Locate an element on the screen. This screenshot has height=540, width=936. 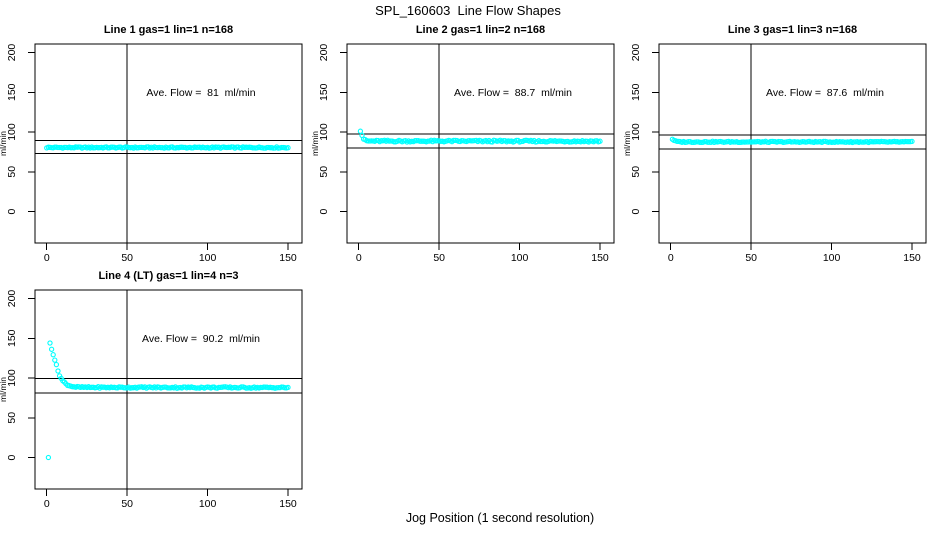
subplot-title-line-1: Line 1 gas=1 lin=1 n=168 is located at coordinates (168, 30).